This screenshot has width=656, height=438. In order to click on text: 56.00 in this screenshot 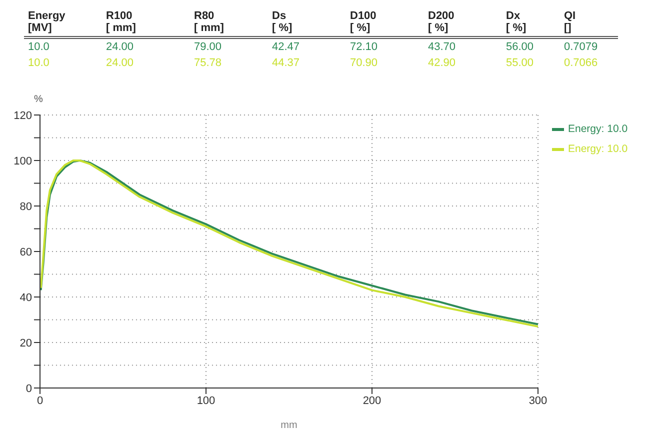, I will do `click(520, 47)`.